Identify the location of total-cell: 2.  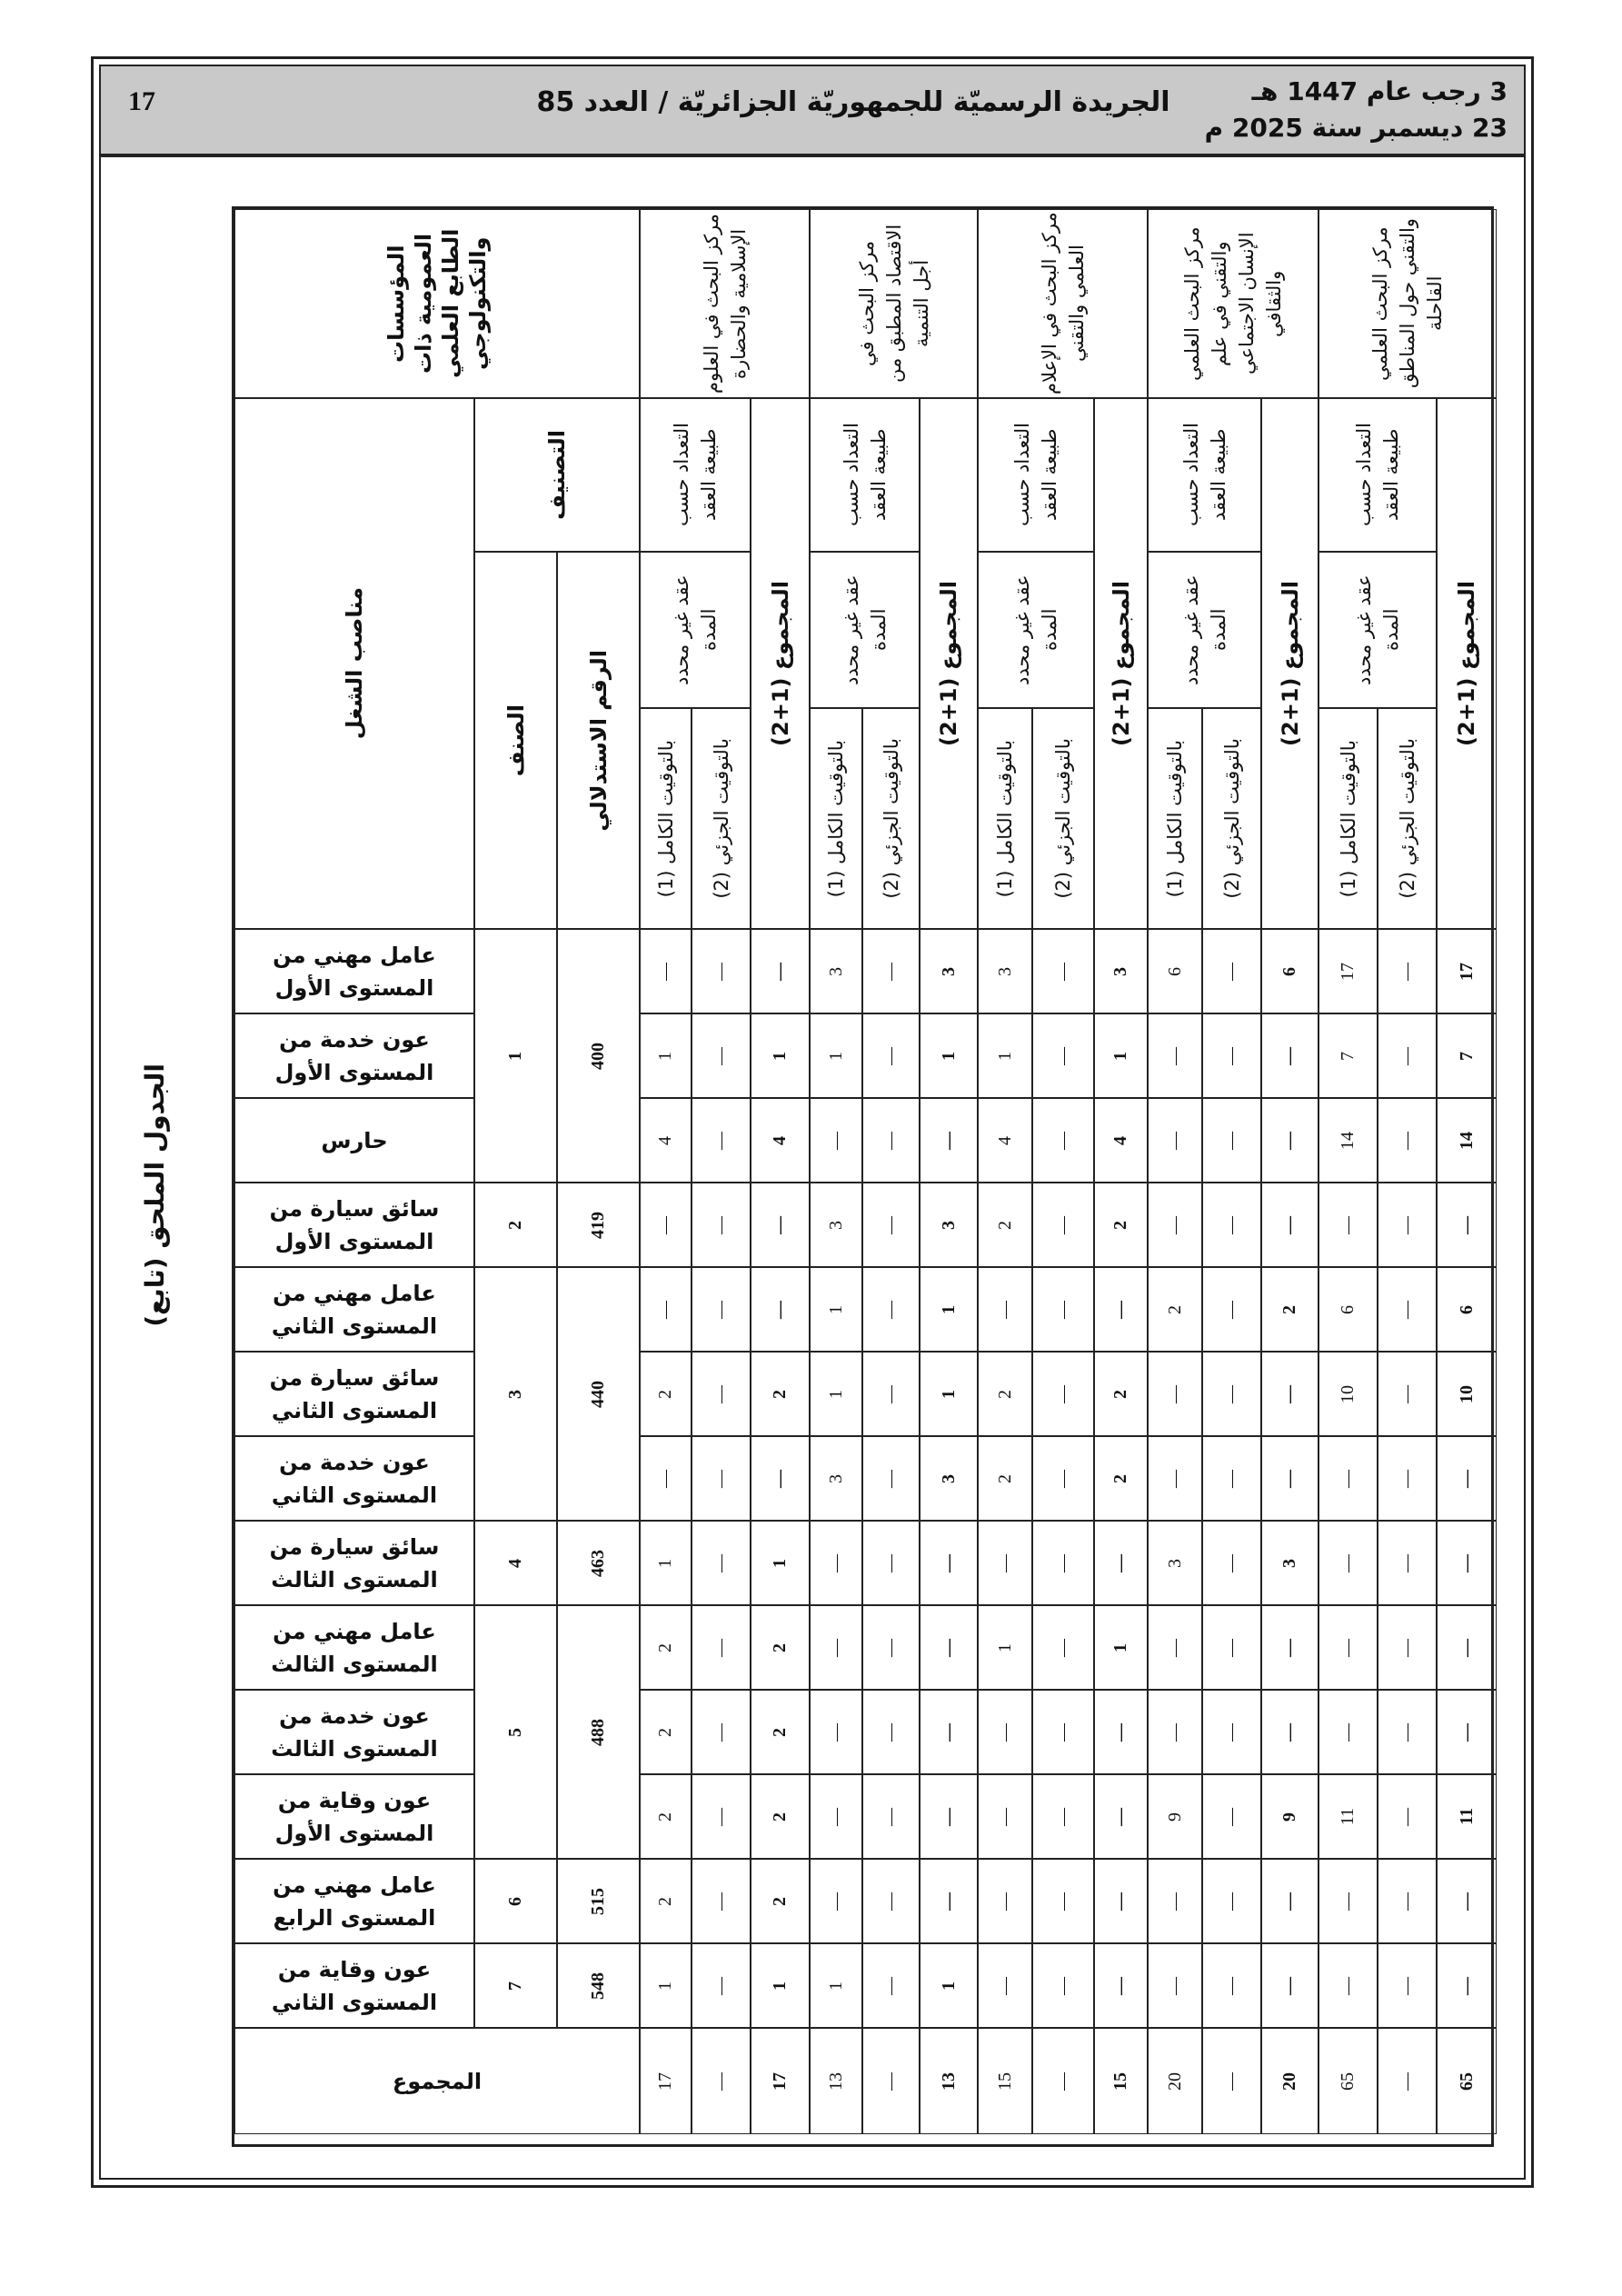
(1121, 1394).